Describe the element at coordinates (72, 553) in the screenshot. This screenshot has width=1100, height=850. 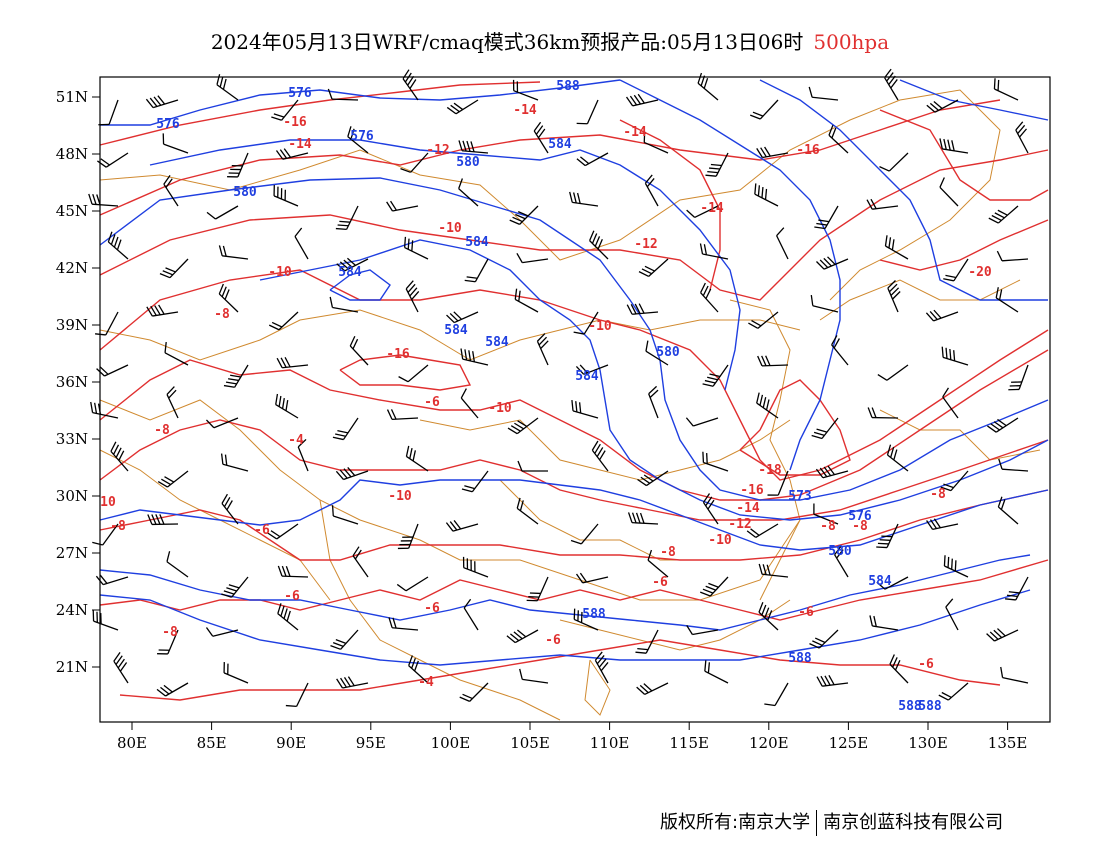
I see `lat-tick-label: 27N` at that location.